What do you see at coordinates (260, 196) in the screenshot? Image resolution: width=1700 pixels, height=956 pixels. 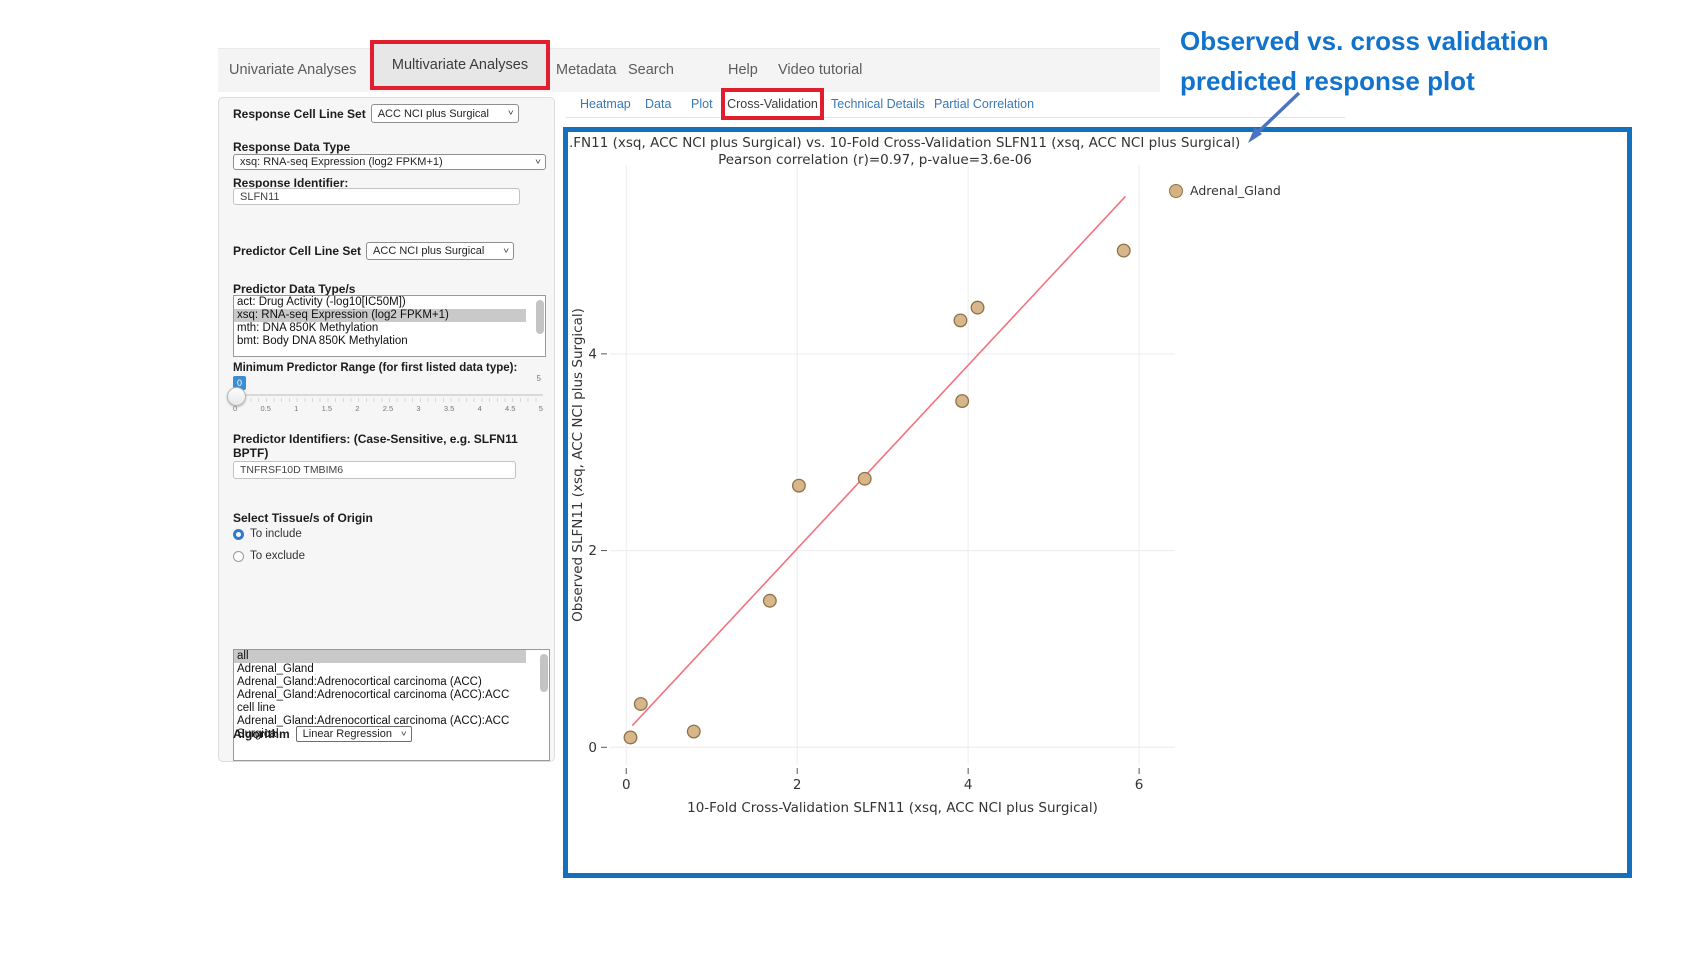 I see `response-identifier-value: SLFN11` at bounding box center [260, 196].